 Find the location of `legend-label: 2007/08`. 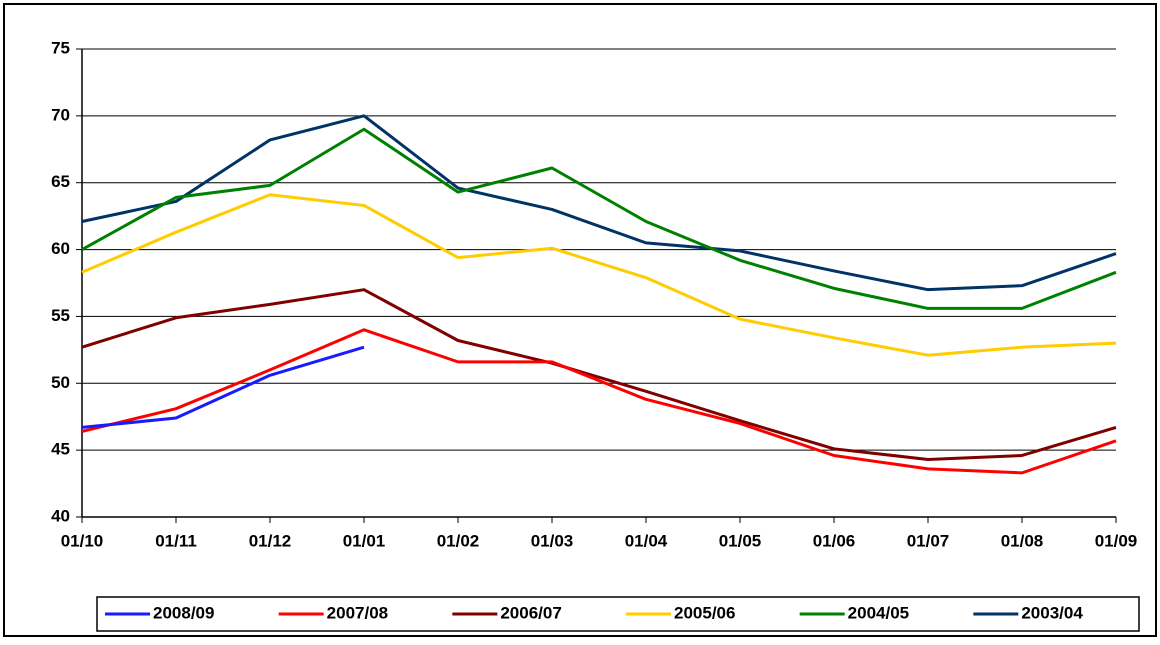

legend-label: 2007/08 is located at coordinates (357, 612).